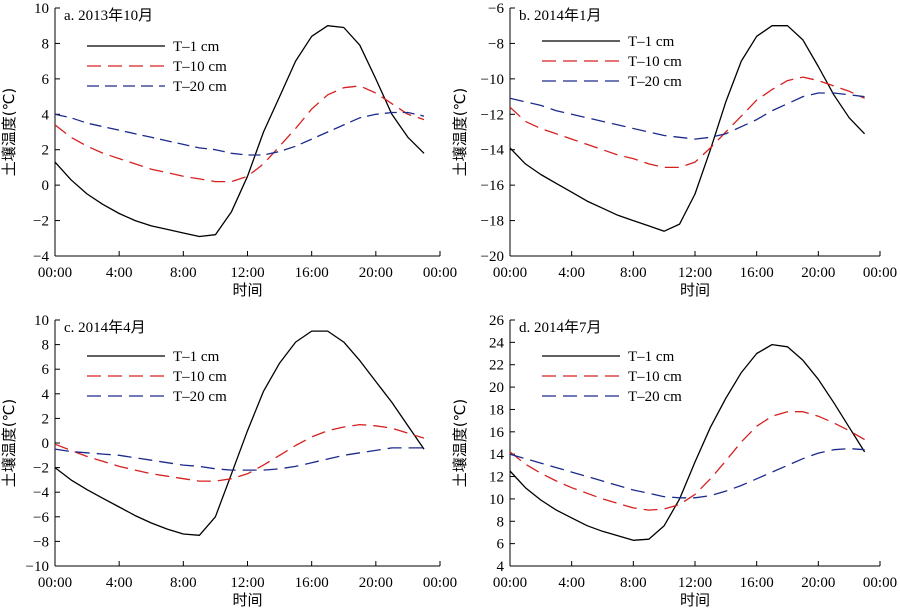 The height and width of the screenshot is (615, 900). I want to click on y-tick-label: 26, so click(497, 321).